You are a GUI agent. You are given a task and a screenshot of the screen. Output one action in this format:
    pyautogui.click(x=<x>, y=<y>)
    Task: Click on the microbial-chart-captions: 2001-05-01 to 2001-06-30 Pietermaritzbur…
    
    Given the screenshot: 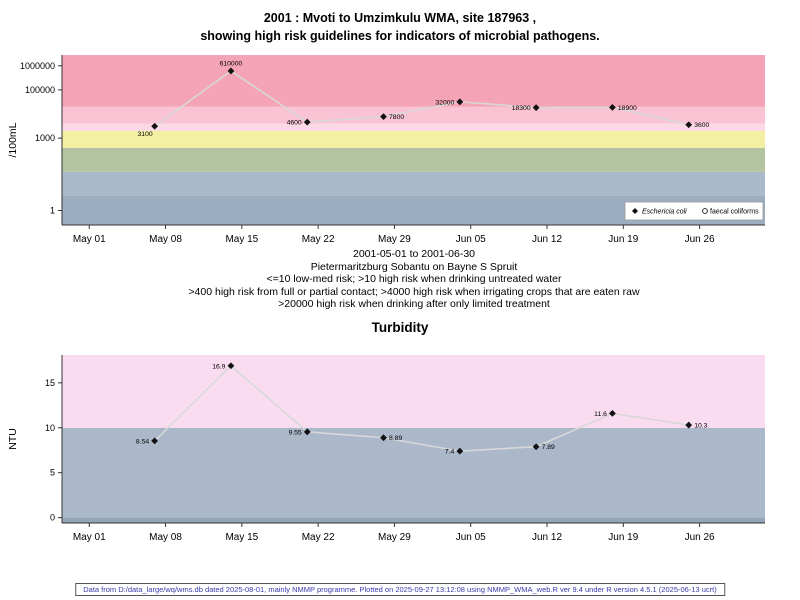 What is the action you would take?
    pyautogui.click(x=407, y=279)
    